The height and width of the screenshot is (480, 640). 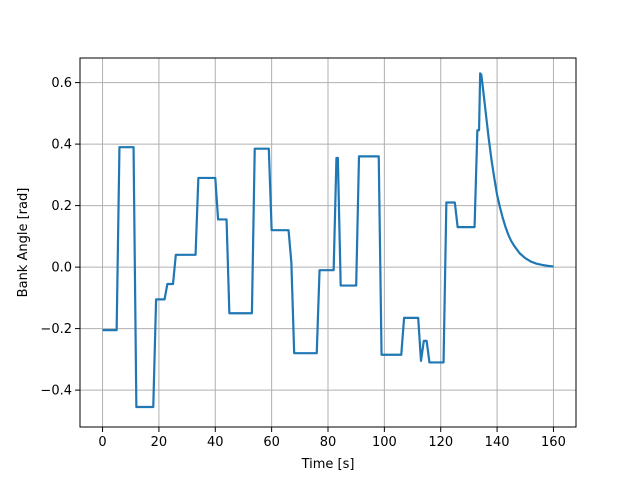 What do you see at coordinates (61, 206) in the screenshot?
I see `y-tick-label: 0.2` at bounding box center [61, 206].